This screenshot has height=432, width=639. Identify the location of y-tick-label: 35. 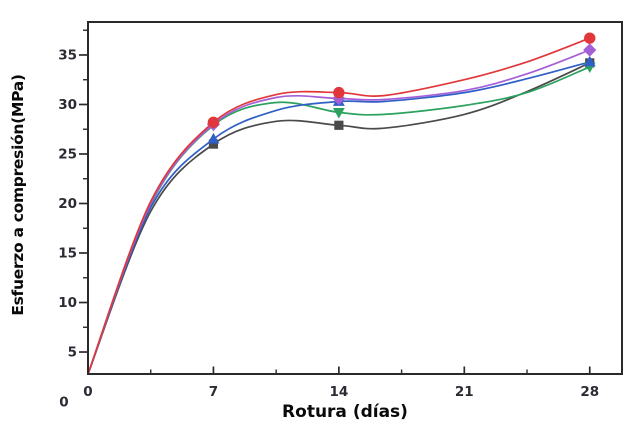
(67, 56).